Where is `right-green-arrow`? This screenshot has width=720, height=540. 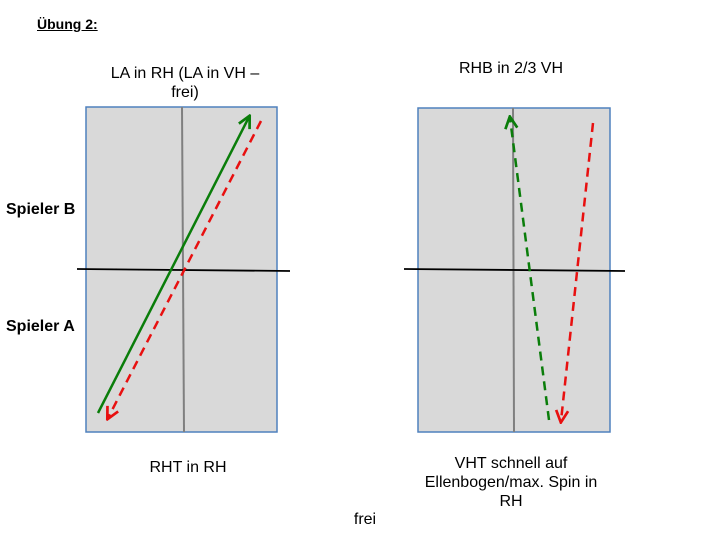 right-green-arrow is located at coordinates (530, 269).